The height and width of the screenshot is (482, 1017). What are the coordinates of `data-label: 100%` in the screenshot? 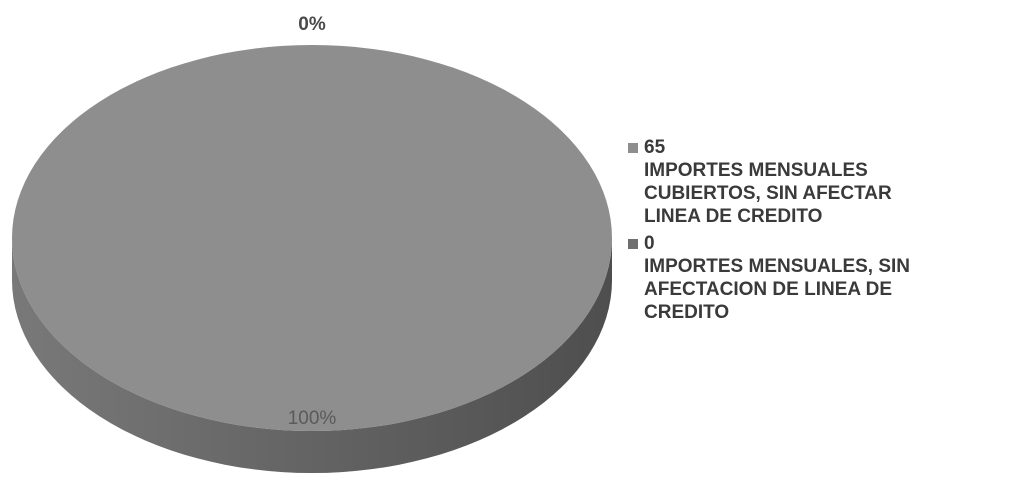 It's located at (312, 418).